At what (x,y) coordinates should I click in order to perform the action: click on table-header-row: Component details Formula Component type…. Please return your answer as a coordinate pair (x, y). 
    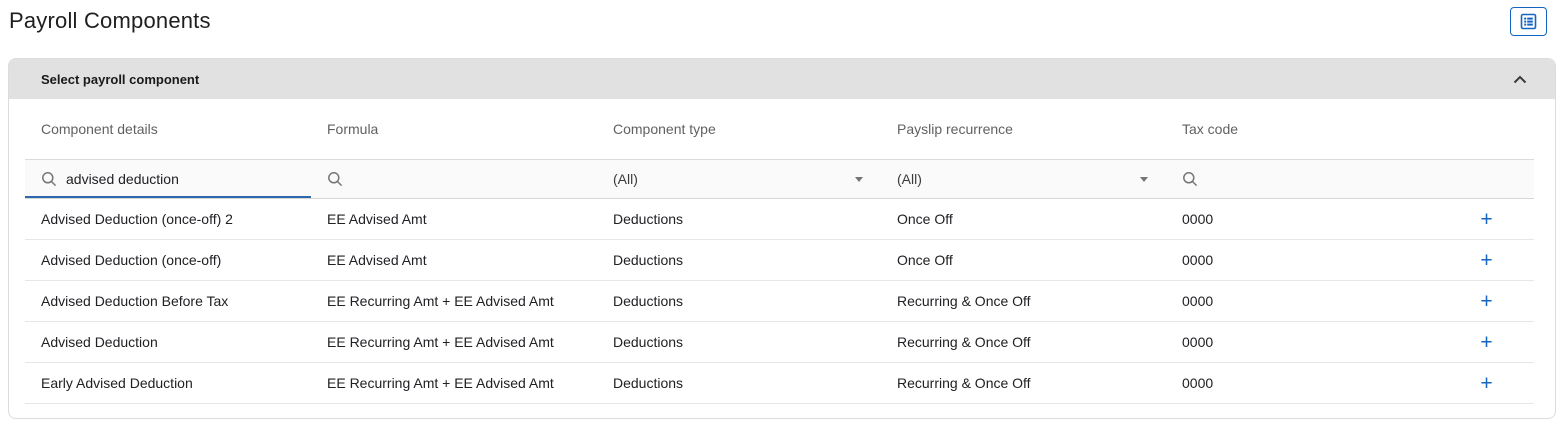
    Looking at the image, I should click on (779, 129).